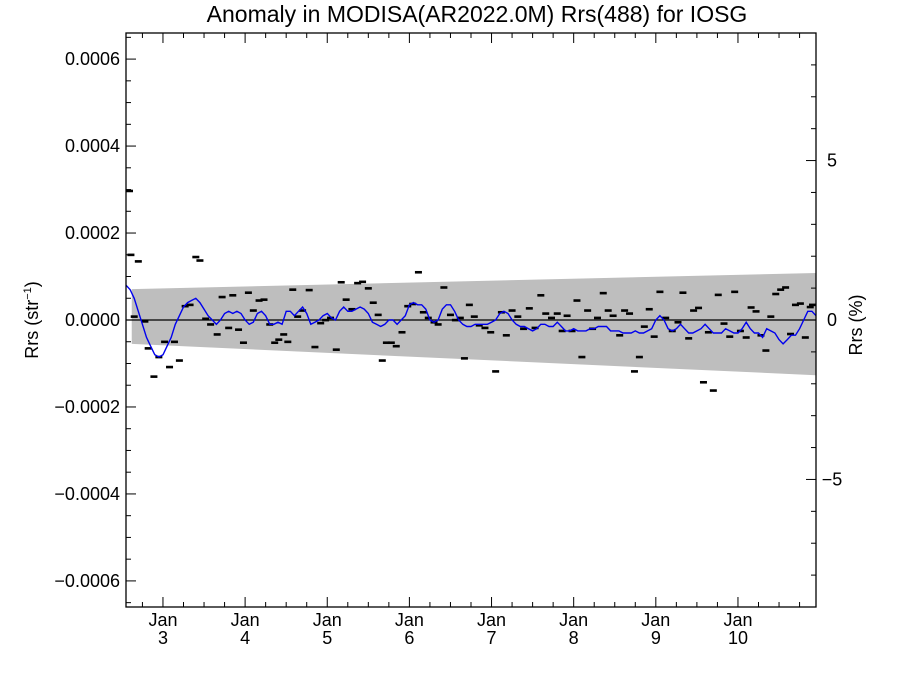  I want to click on y-tick-label-left: 0.0000, so click(92, 320).